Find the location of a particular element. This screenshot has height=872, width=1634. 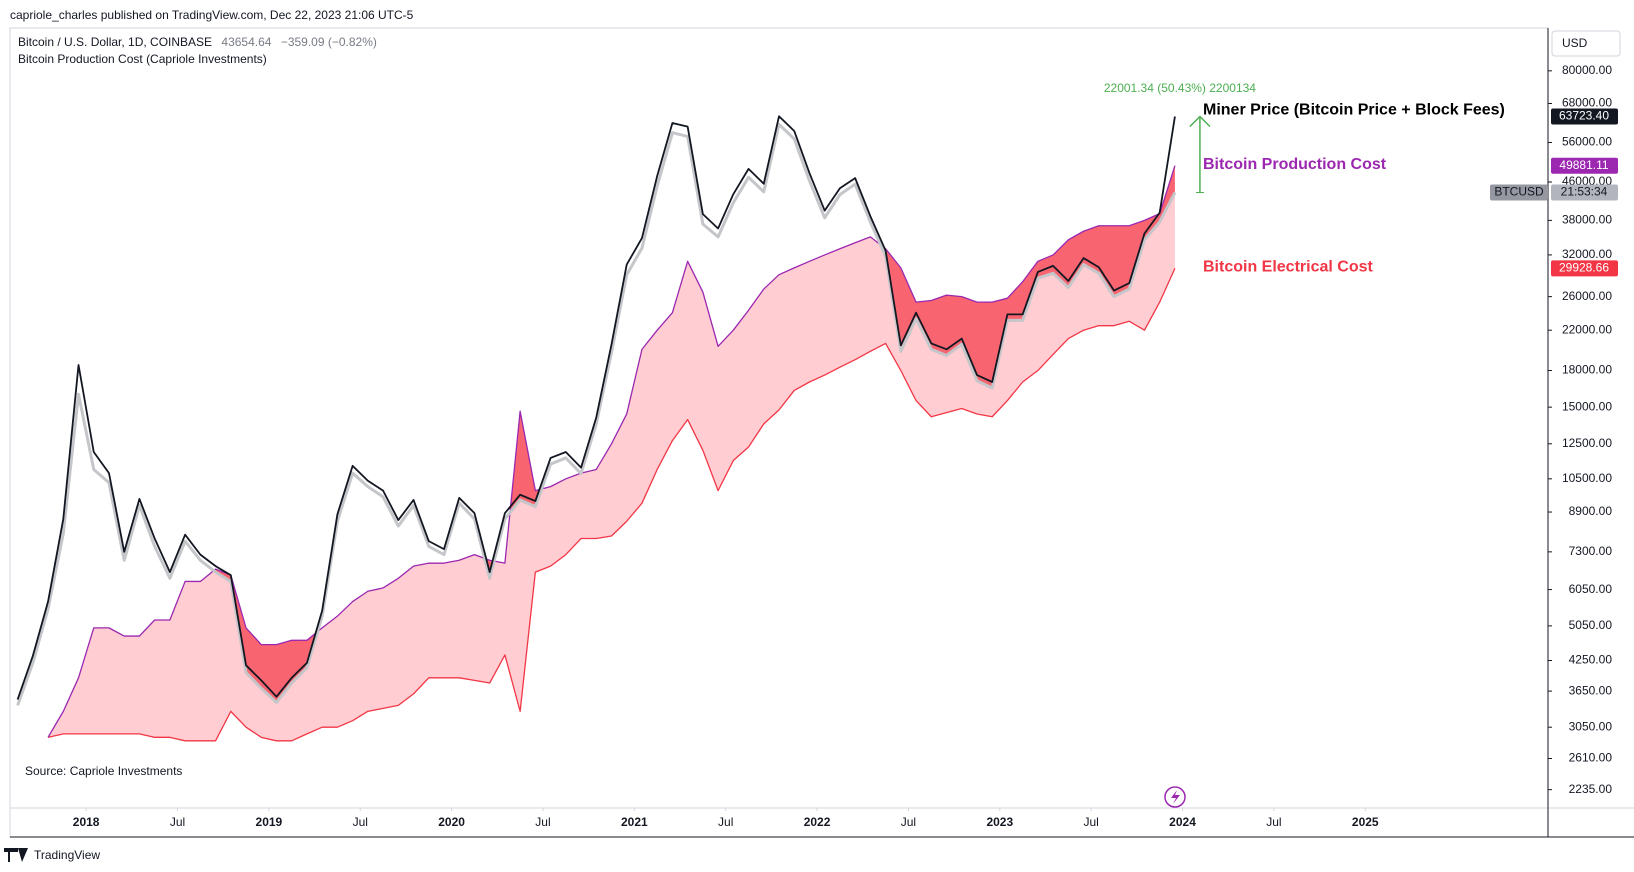

x-tick-label: 2019 is located at coordinates (269, 822).